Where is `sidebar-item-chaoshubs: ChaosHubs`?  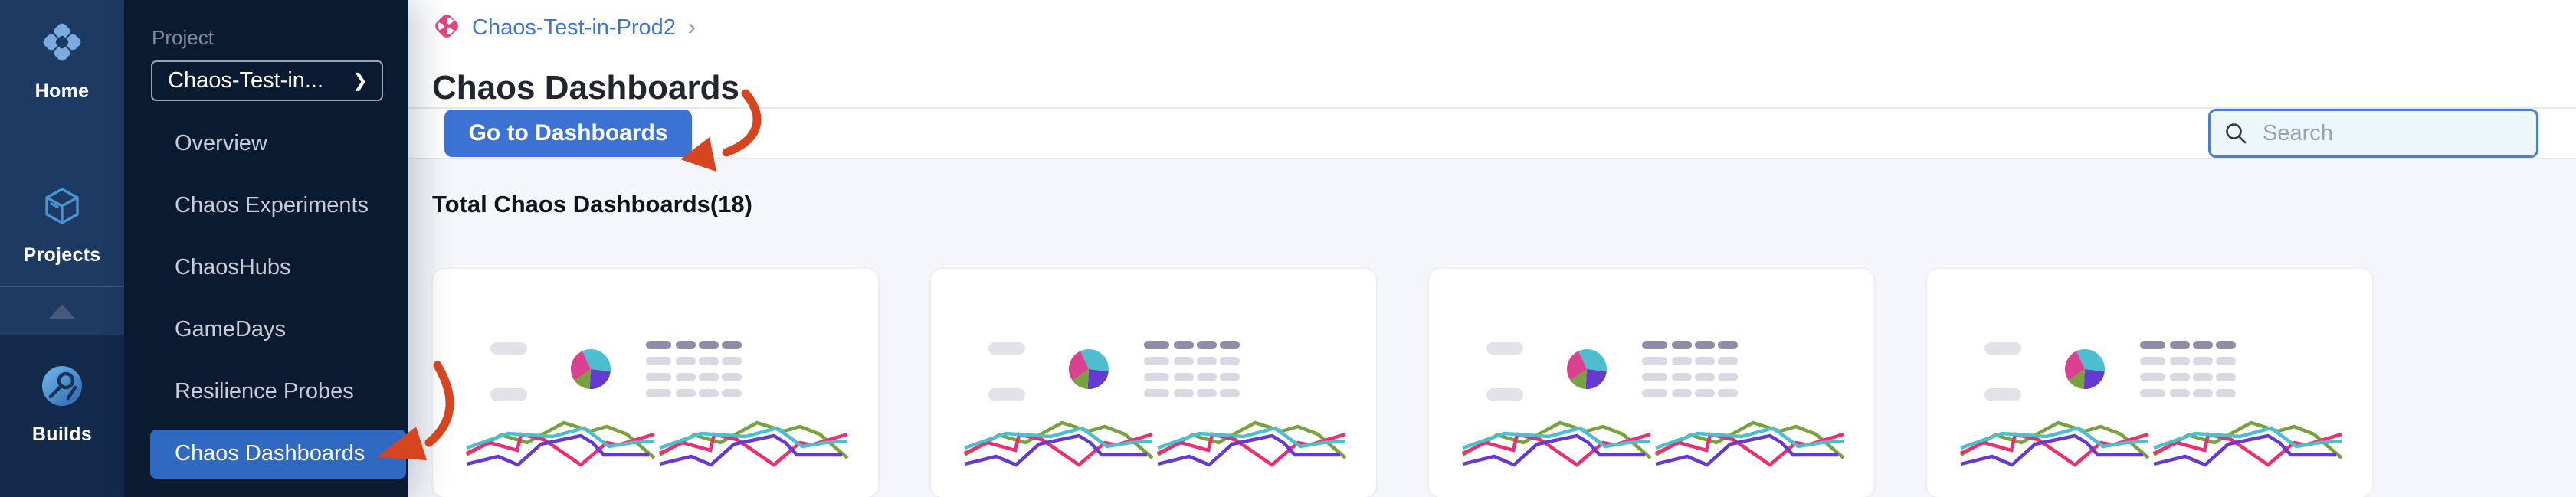 sidebar-item-chaoshubs: ChaosHubs is located at coordinates (233, 267).